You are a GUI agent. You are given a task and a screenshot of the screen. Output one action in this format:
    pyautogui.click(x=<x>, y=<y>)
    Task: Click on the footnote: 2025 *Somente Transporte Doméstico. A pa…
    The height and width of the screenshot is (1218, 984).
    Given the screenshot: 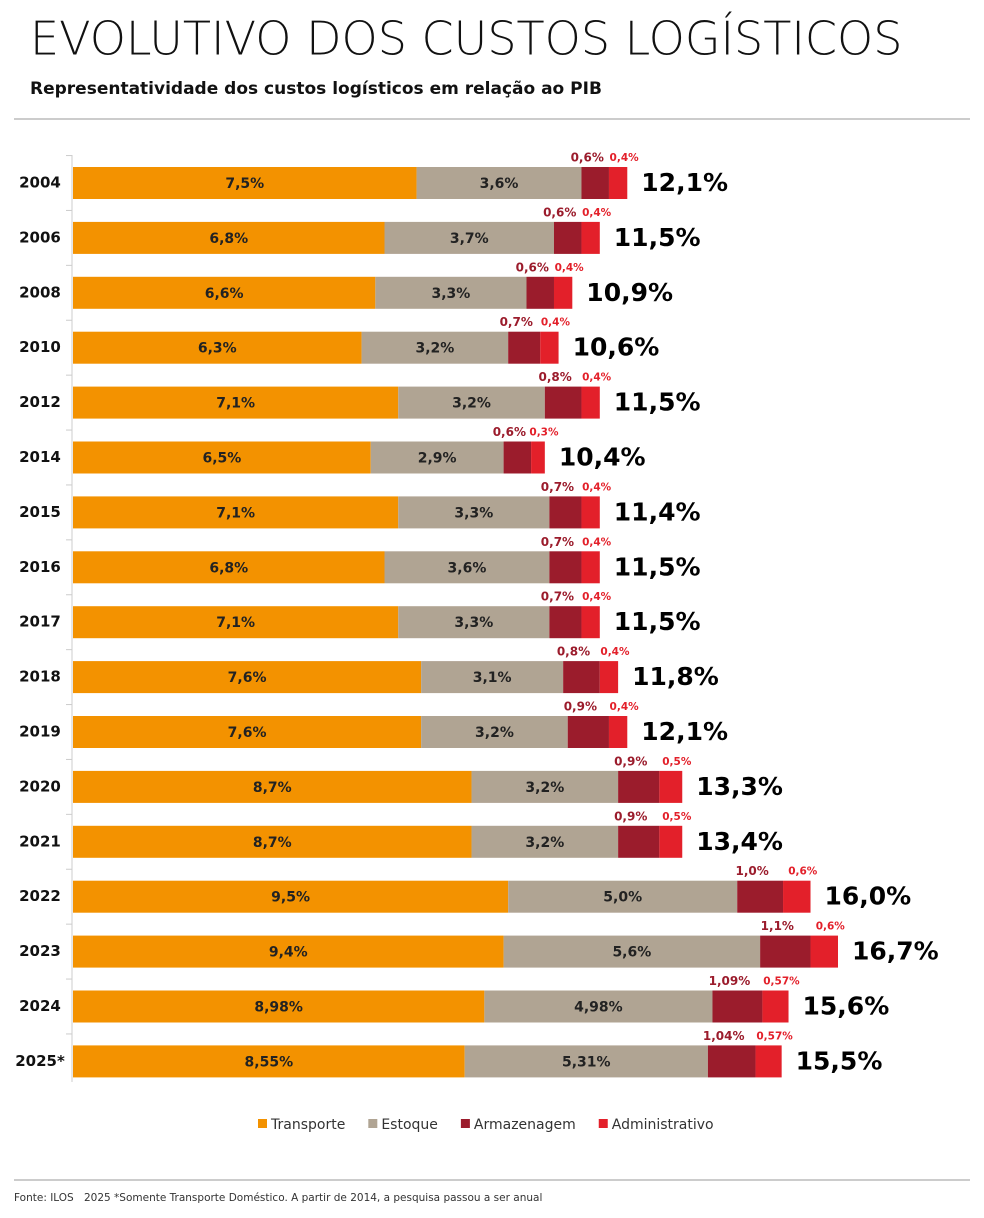 What is the action you would take?
    pyautogui.click(x=313, y=1198)
    